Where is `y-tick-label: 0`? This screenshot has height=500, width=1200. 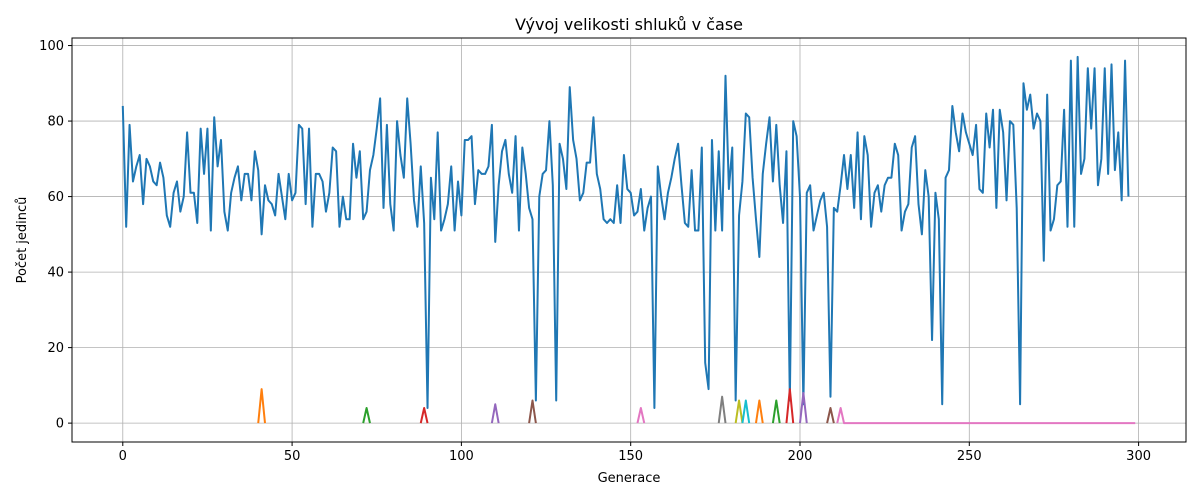 y-tick-label: 0 is located at coordinates (60, 424).